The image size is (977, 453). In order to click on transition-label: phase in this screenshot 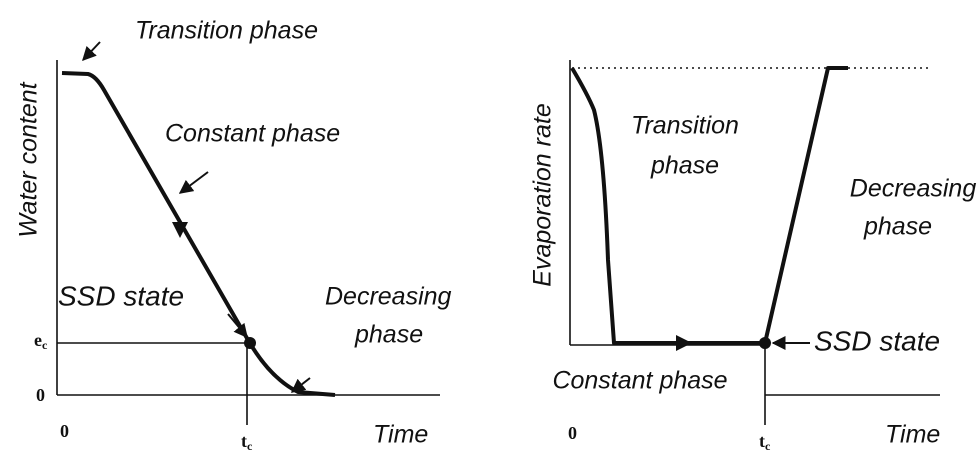, I will do `click(684, 166)`.